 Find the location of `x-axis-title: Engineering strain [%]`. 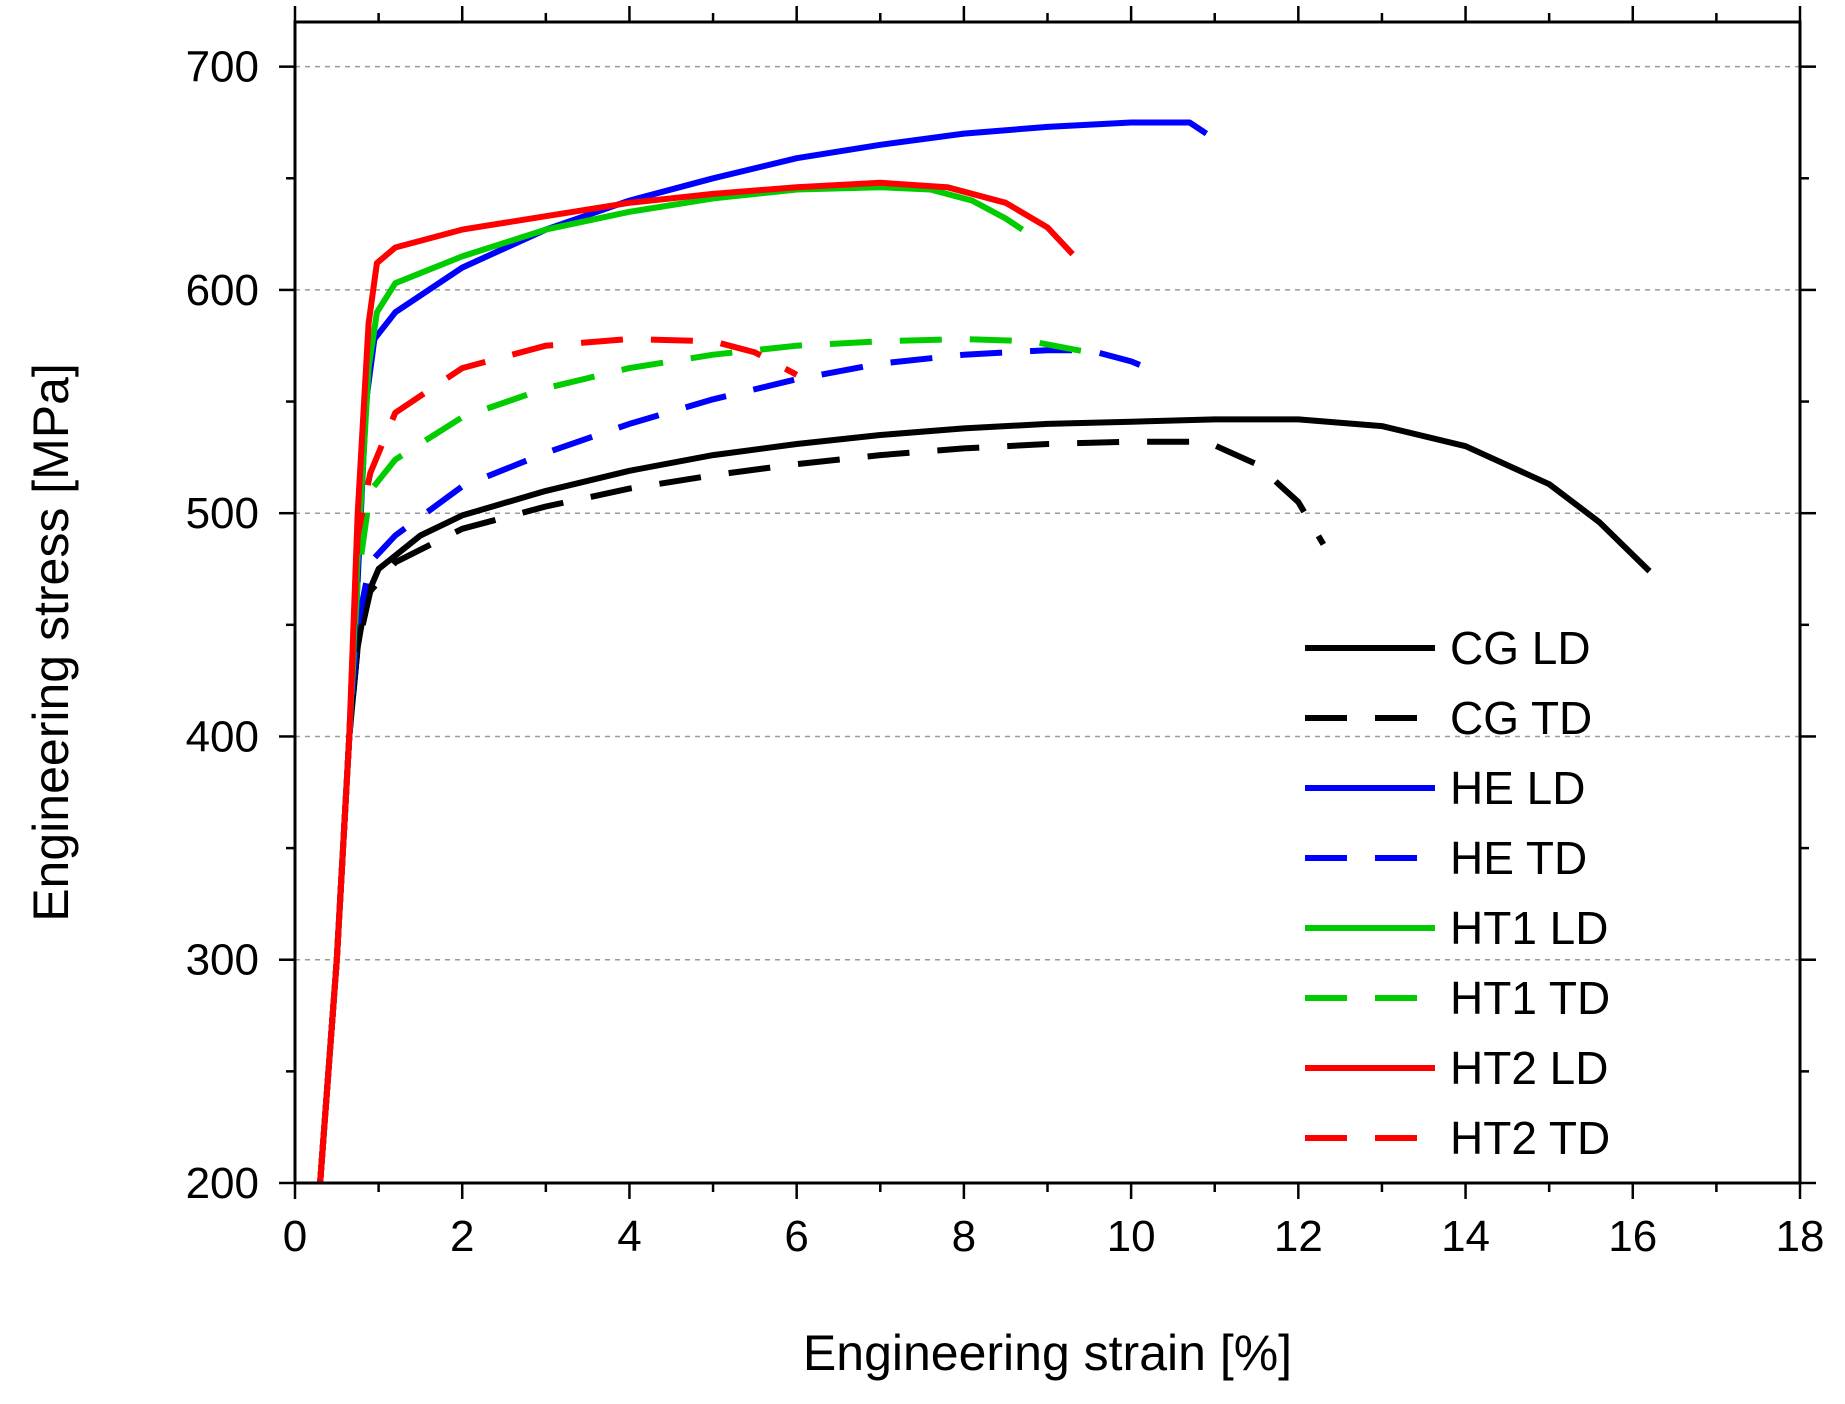

x-axis-title: Engineering strain [%] is located at coordinates (1047, 1353).